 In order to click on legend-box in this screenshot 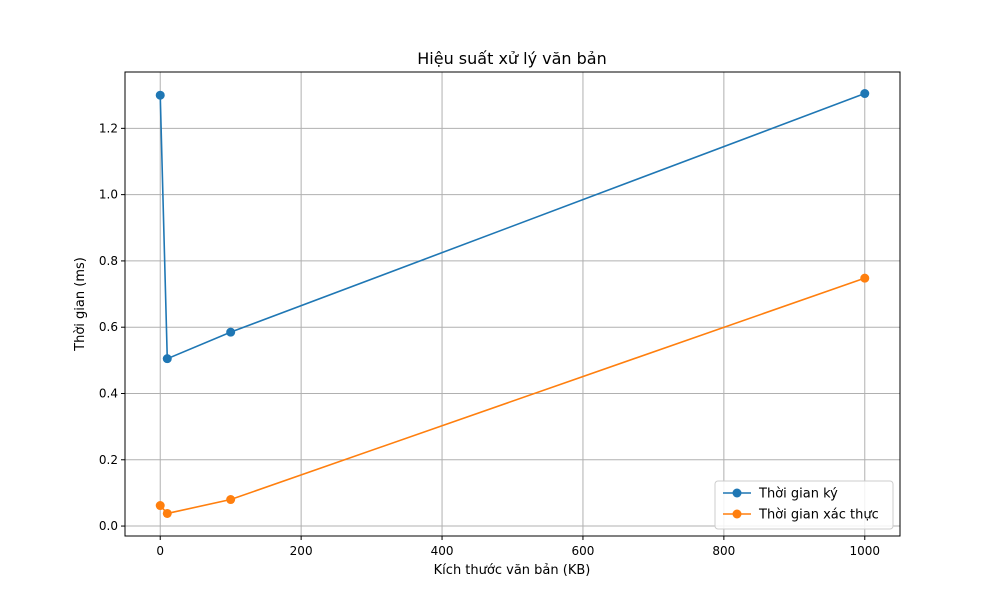, I will do `click(804, 505)`.